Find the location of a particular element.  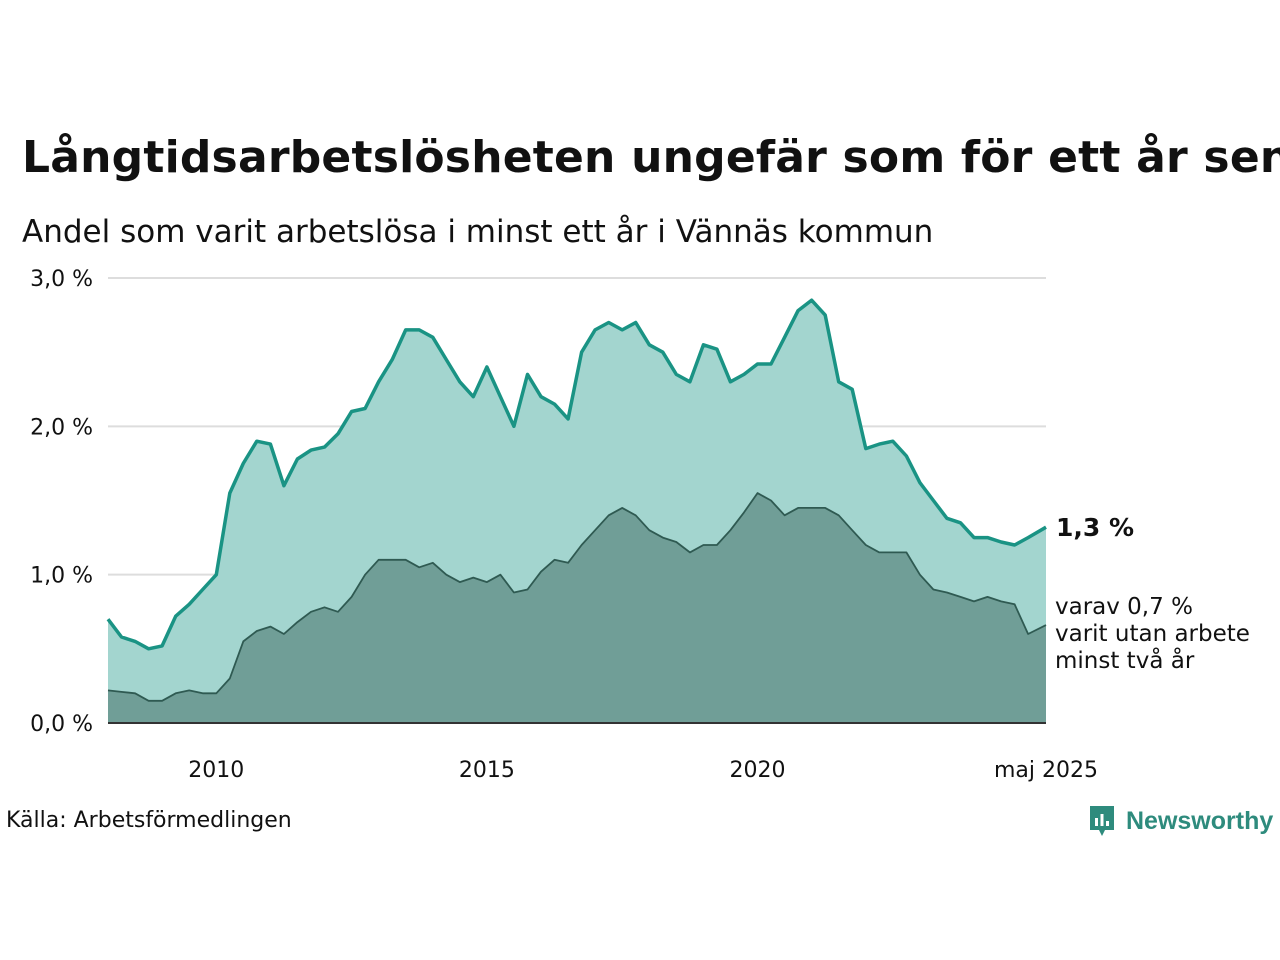

y-axis-ticks: 0,0 % 1,0 % 2,0 % 3,0 % is located at coordinates (61, 502).